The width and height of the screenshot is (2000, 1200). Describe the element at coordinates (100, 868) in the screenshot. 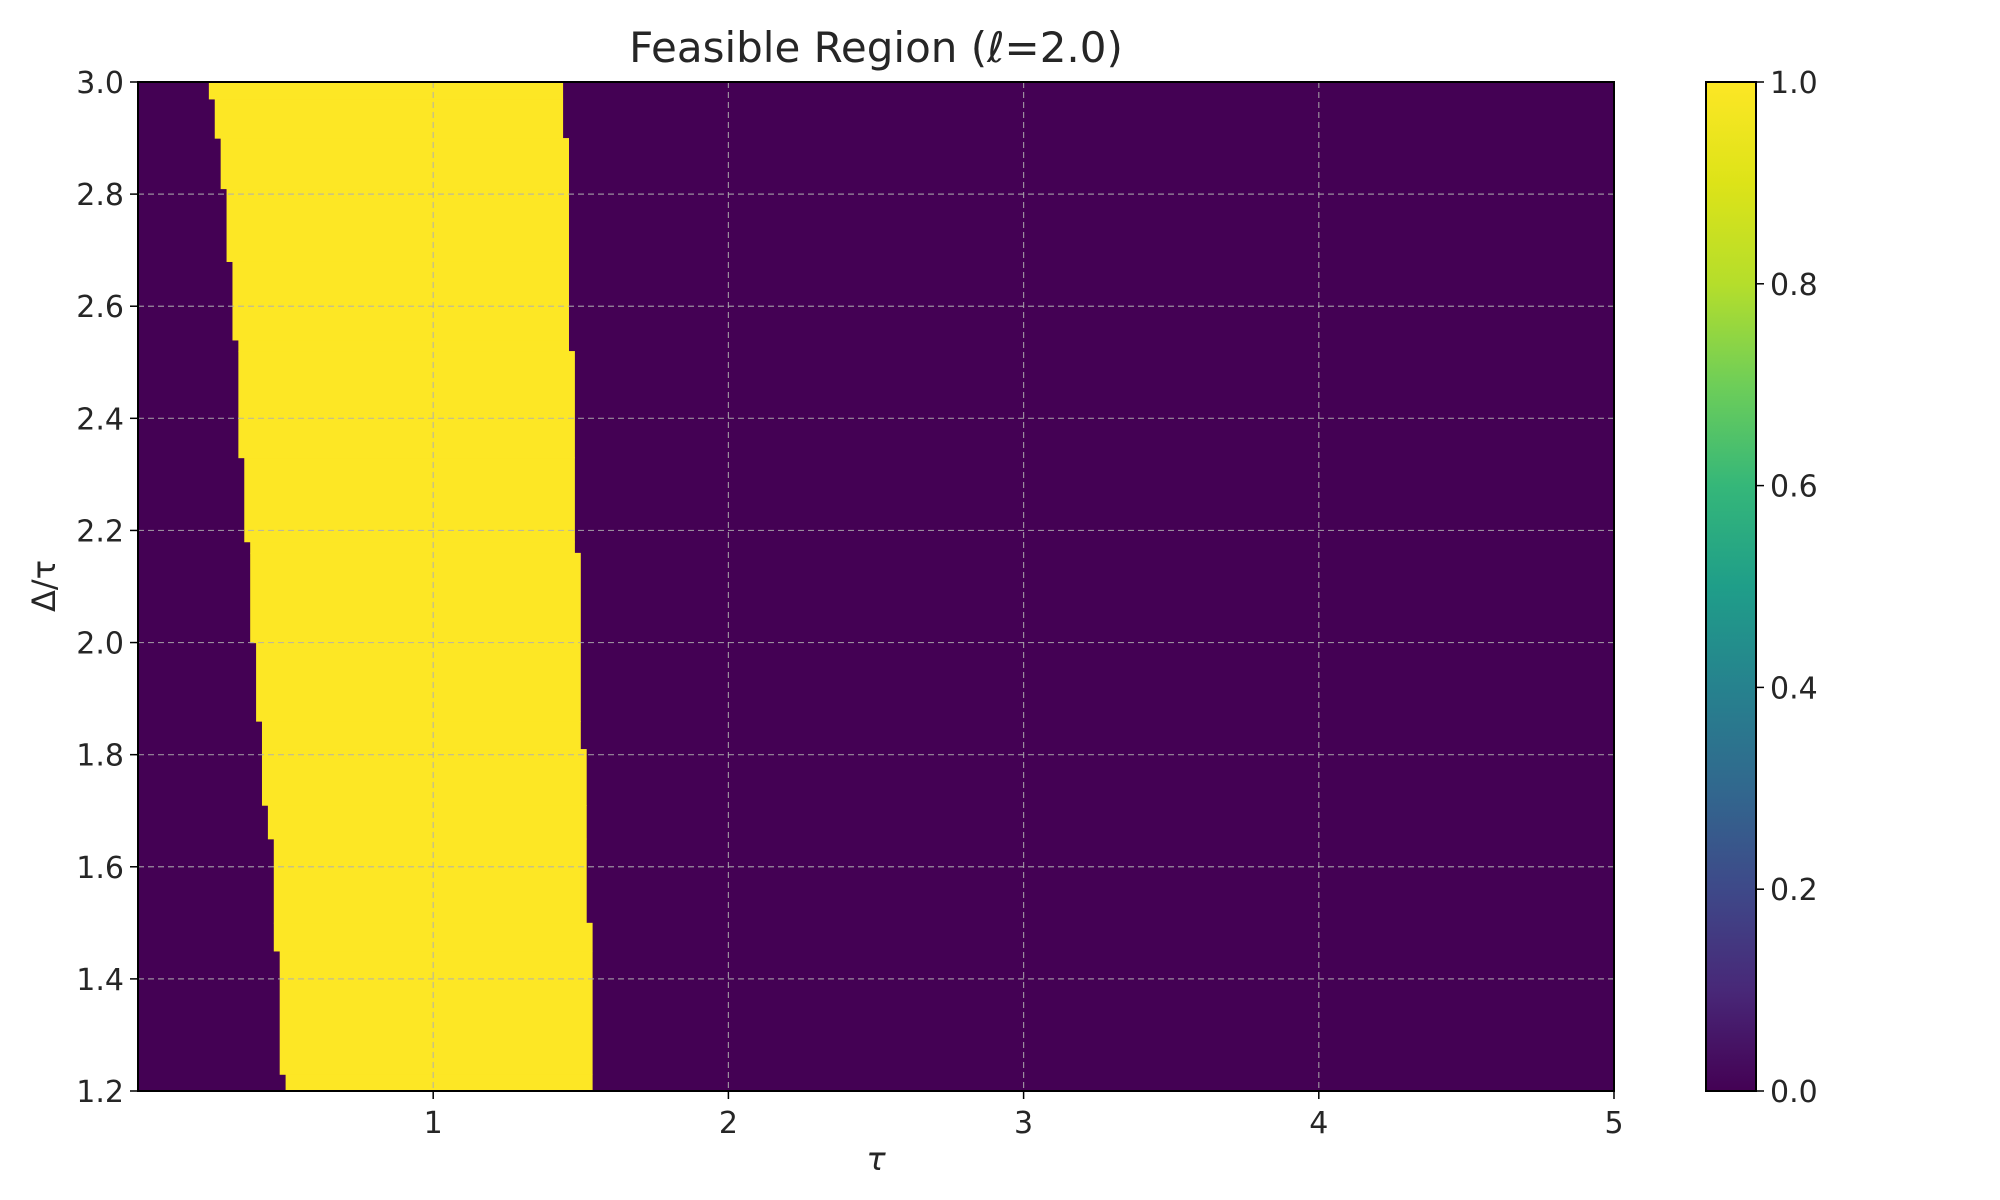

I see `y-tick-label: 1.6` at that location.